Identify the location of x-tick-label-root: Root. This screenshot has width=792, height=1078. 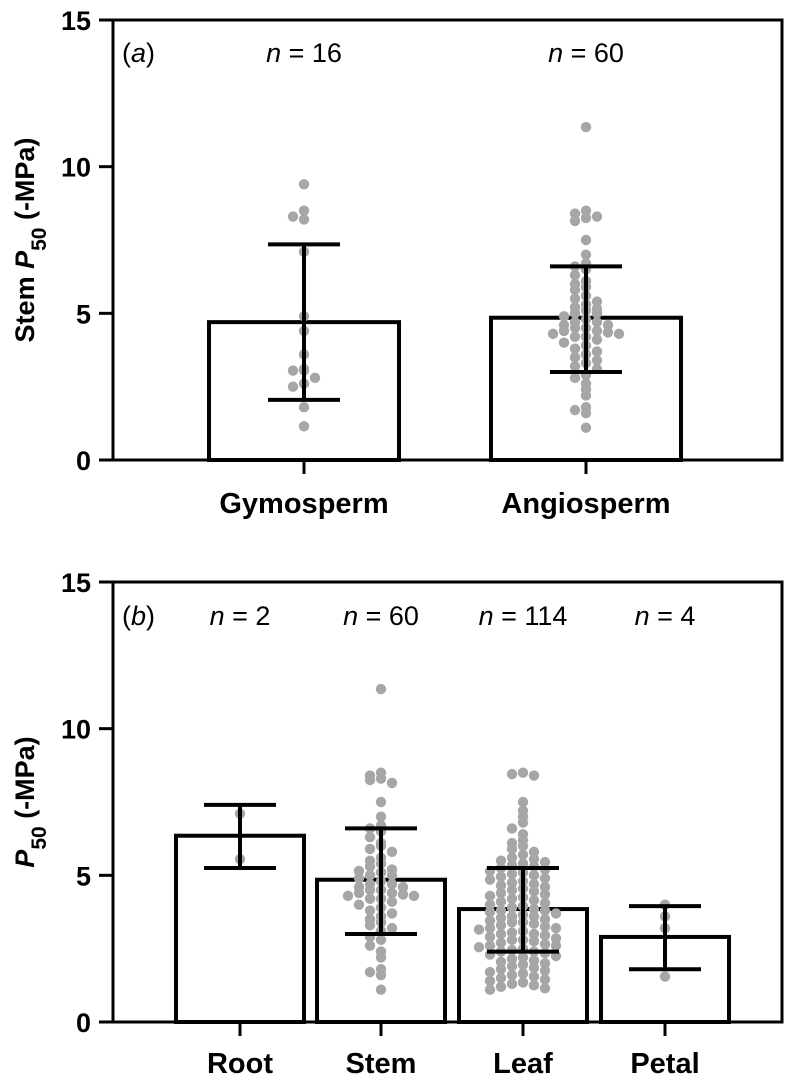
(240, 1063).